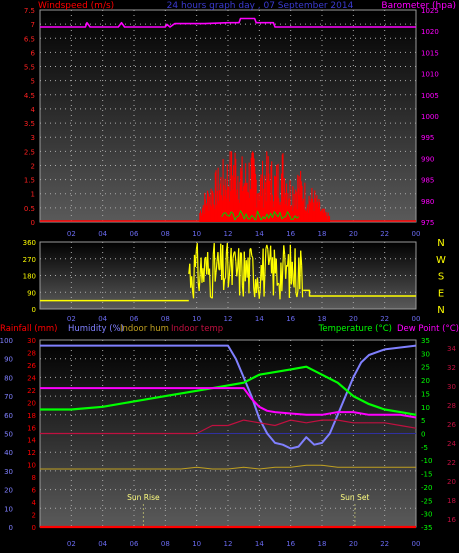  I want to click on windspeed-tick-label: 4.5, so click(29, 96).